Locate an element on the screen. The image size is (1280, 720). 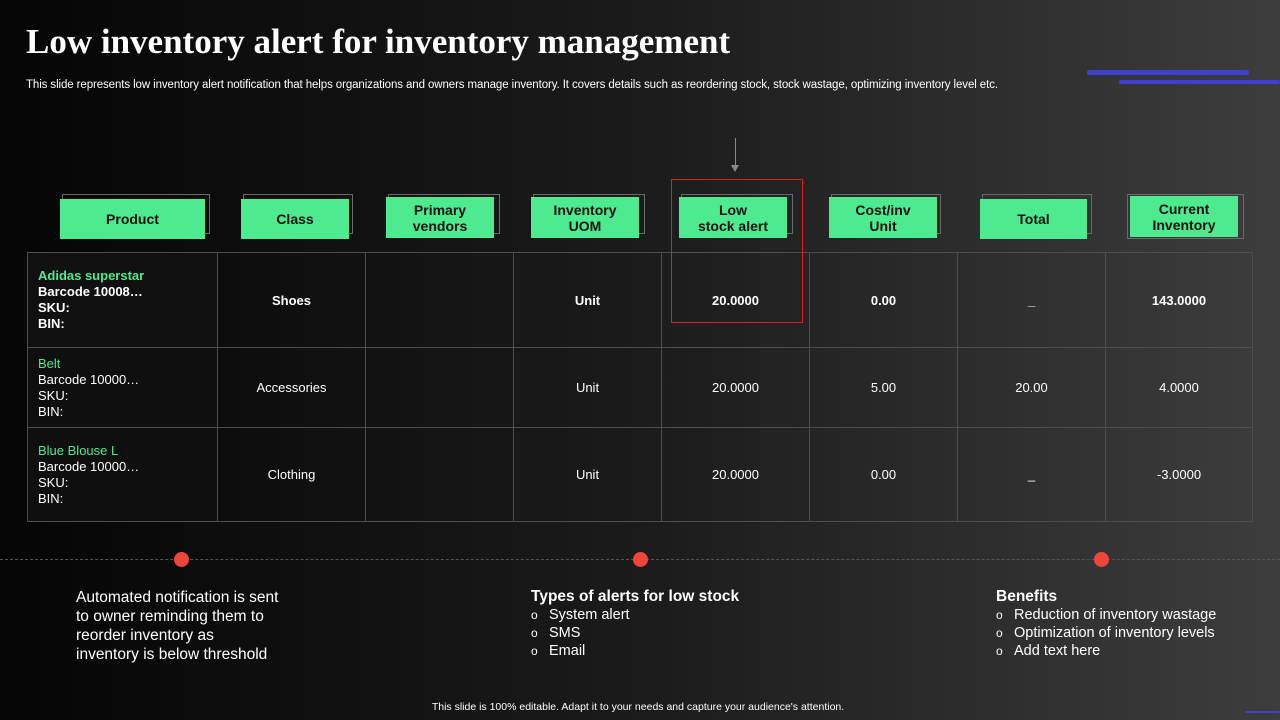
description-line: inventory is below threshold is located at coordinates (172, 654).